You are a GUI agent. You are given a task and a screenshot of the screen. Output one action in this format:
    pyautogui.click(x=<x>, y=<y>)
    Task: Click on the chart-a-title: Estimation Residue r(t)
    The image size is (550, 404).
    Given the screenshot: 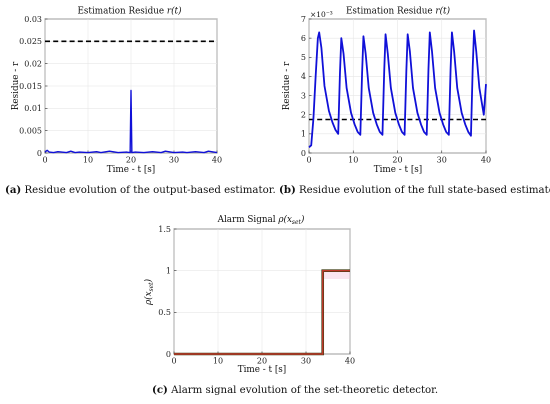 What is the action you would take?
    pyautogui.click(x=129, y=11)
    